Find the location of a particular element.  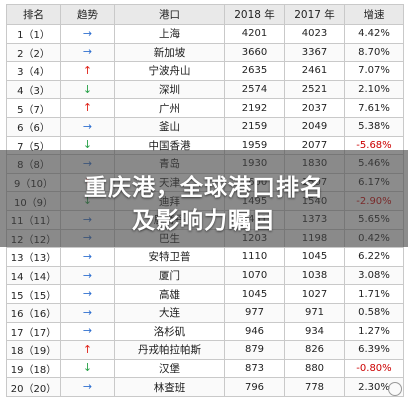

growth-cell: 8.70% is located at coordinates (374, 52).